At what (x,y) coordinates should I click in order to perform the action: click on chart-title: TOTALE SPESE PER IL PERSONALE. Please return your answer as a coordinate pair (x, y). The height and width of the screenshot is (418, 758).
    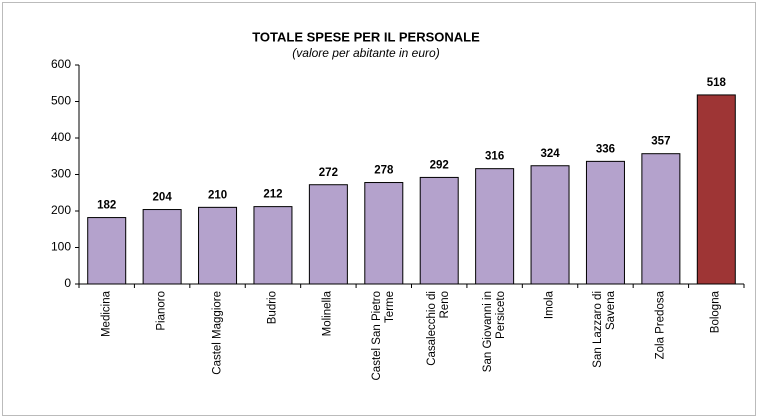
    Looking at the image, I should click on (366, 36).